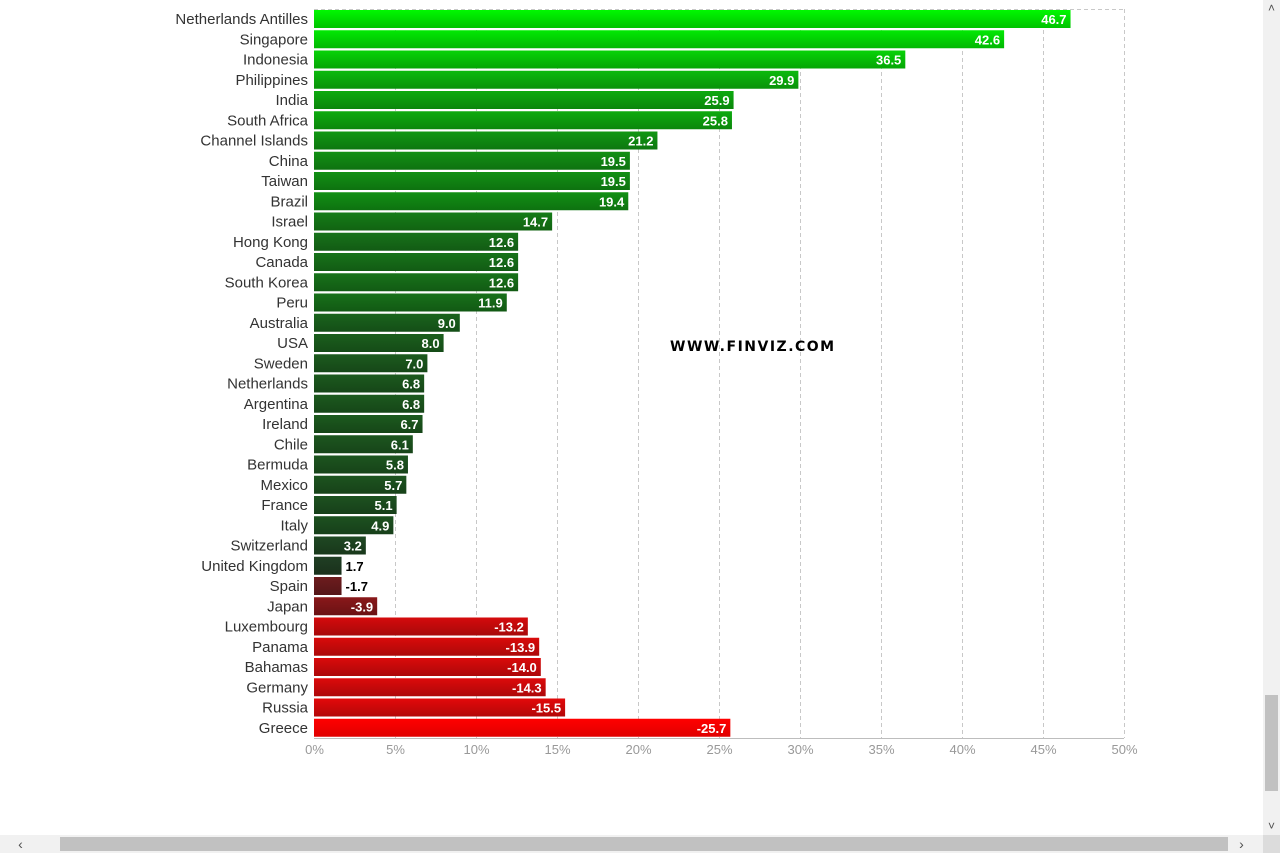 The image size is (1280, 853). Describe the element at coordinates (638, 749) in the screenshot. I see `x-tick-label: 20%` at that location.